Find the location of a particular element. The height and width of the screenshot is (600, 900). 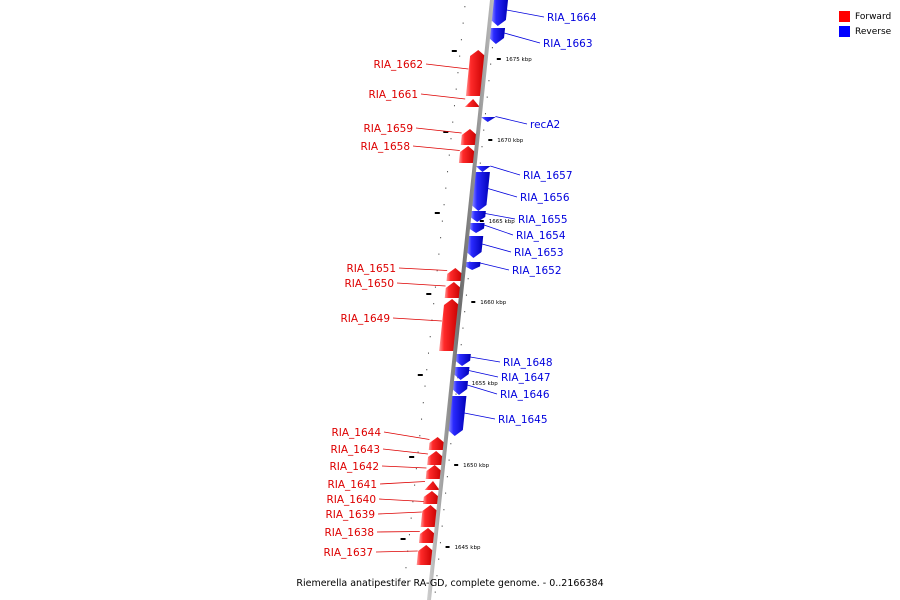

gene-label: RIA_1656 is located at coordinates (545, 198).